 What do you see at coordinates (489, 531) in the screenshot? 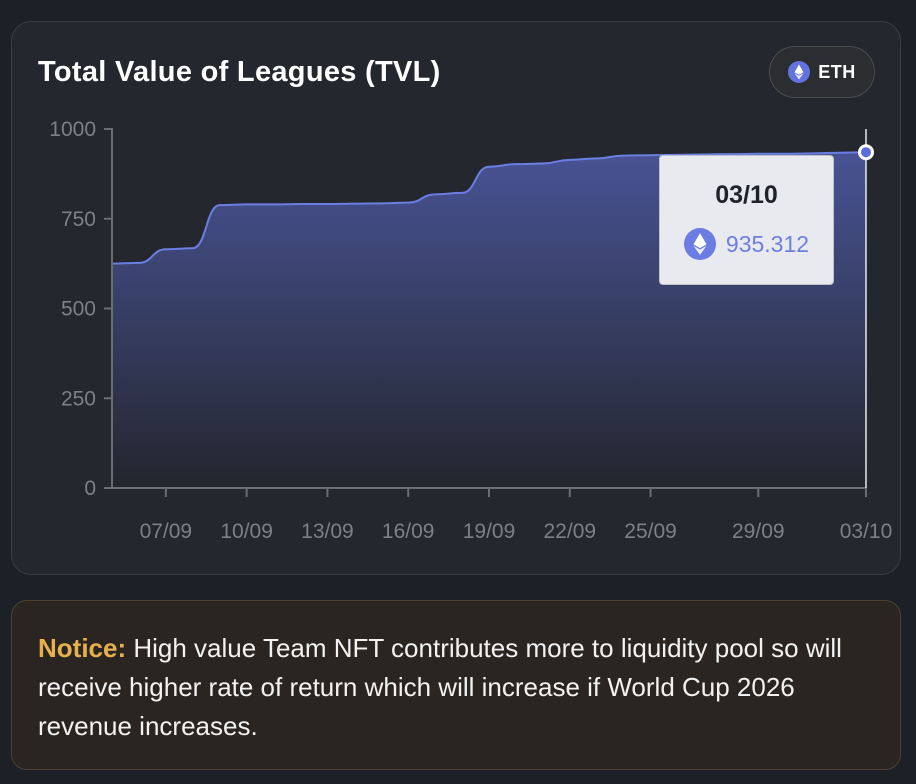
I see `x-tick-label: 19/09` at bounding box center [489, 531].